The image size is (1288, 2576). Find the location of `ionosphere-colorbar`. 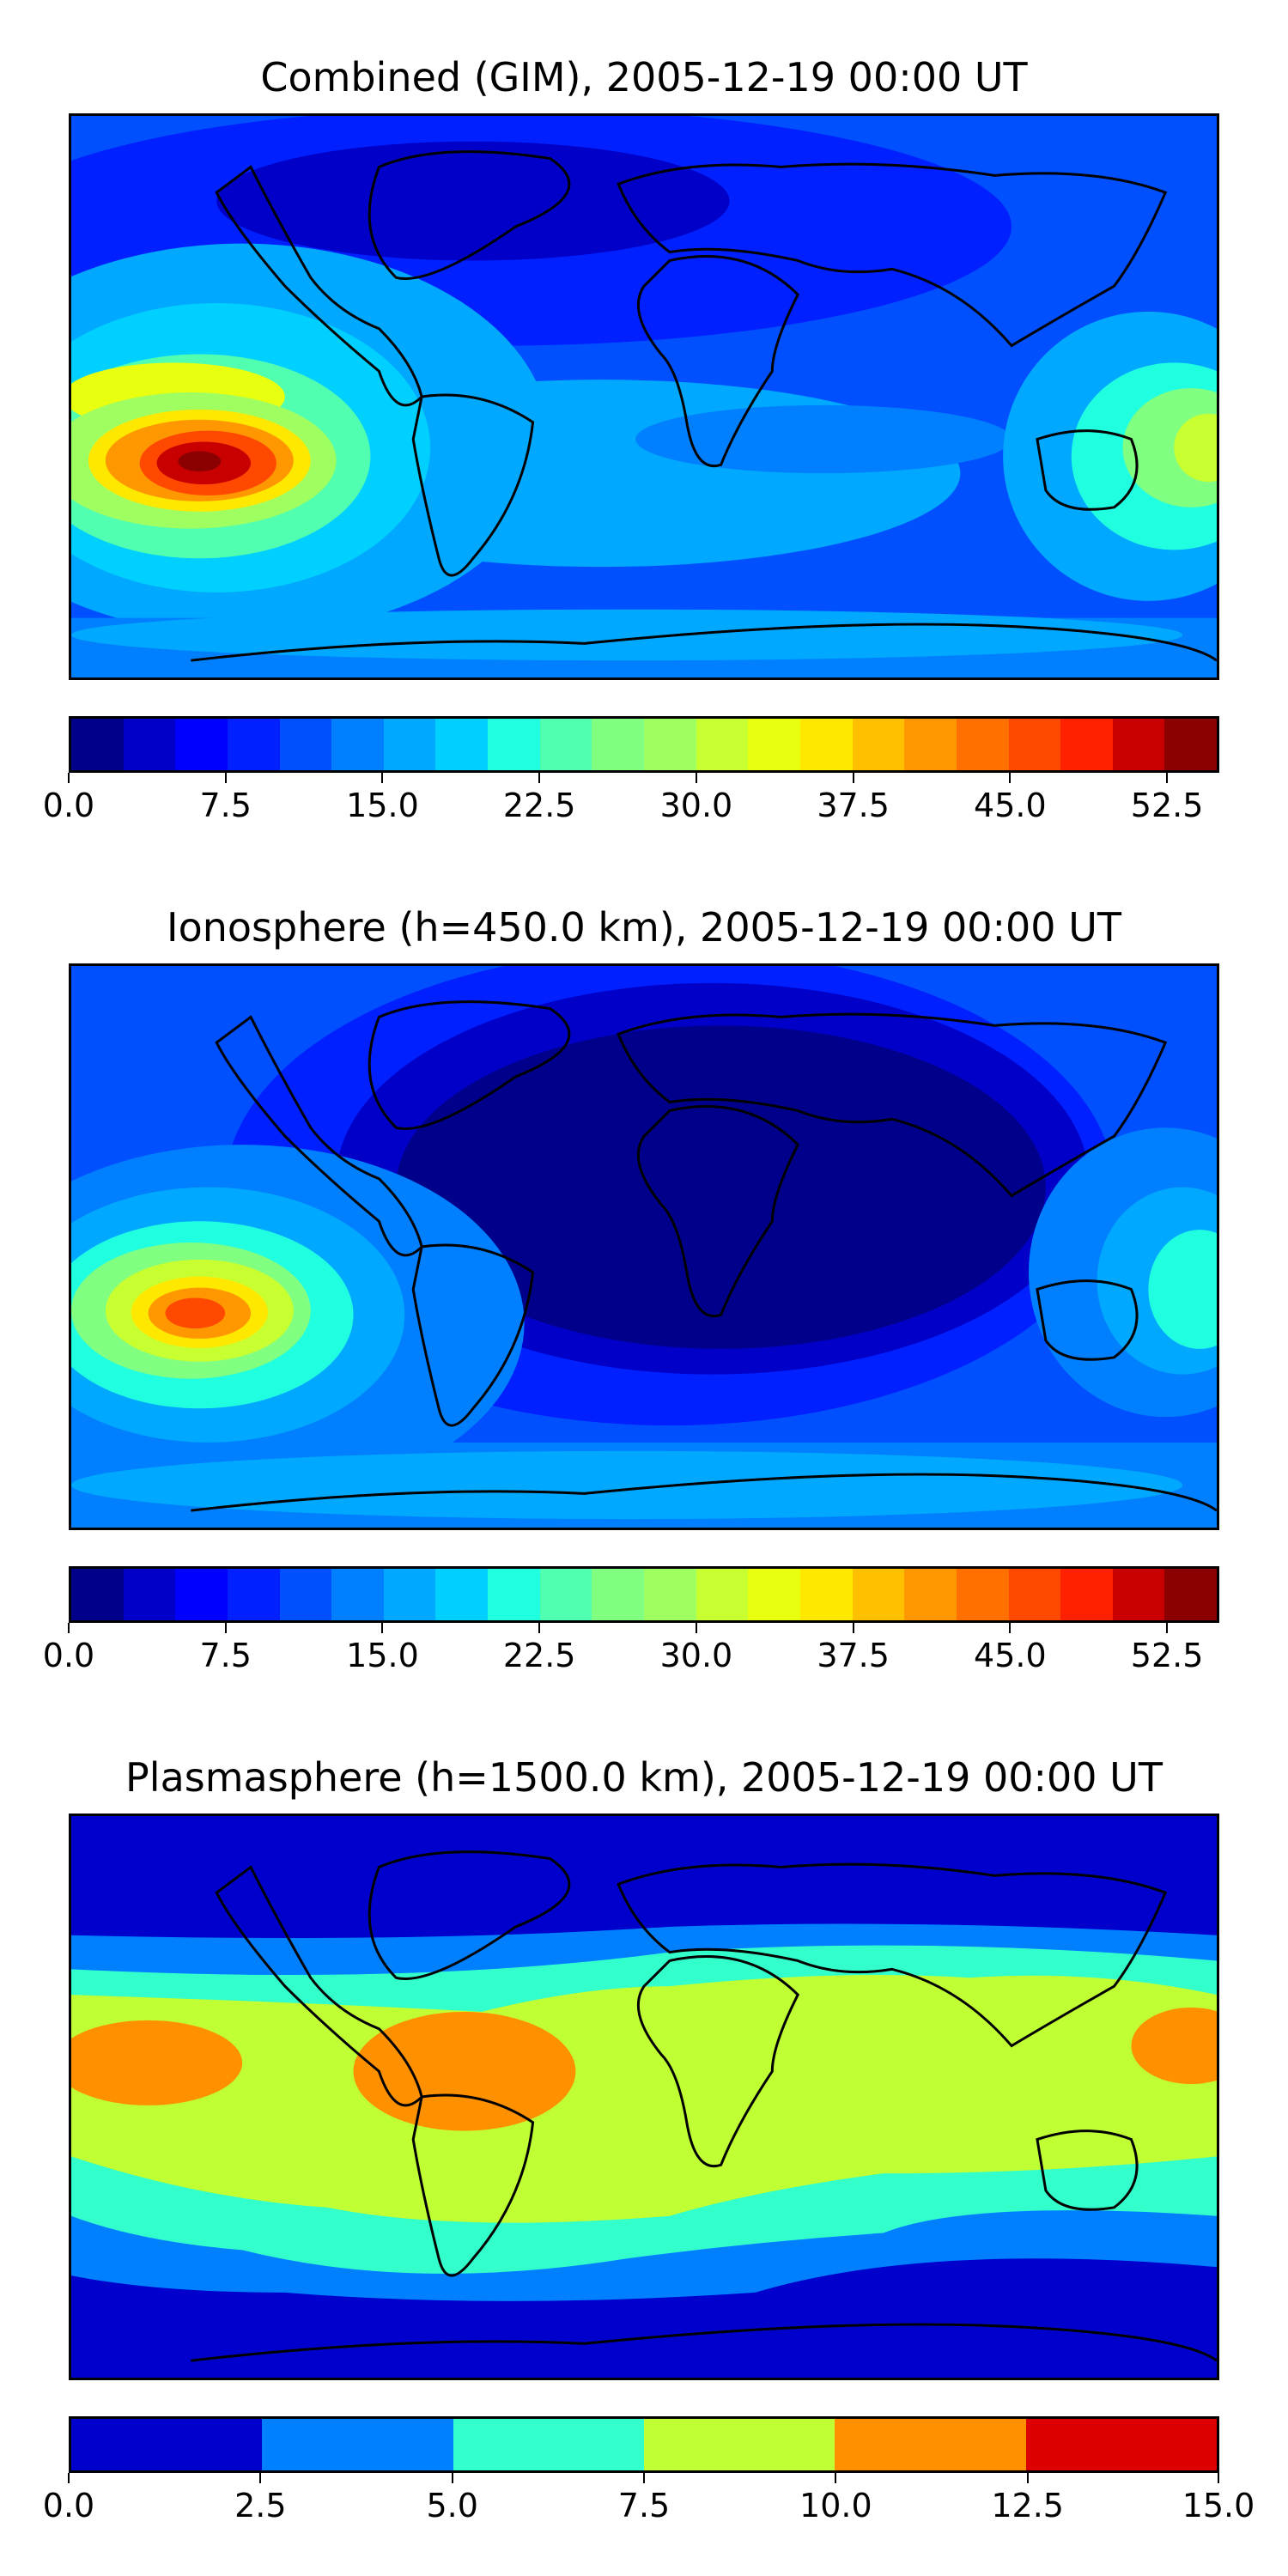

ionosphere-colorbar is located at coordinates (644, 1594).